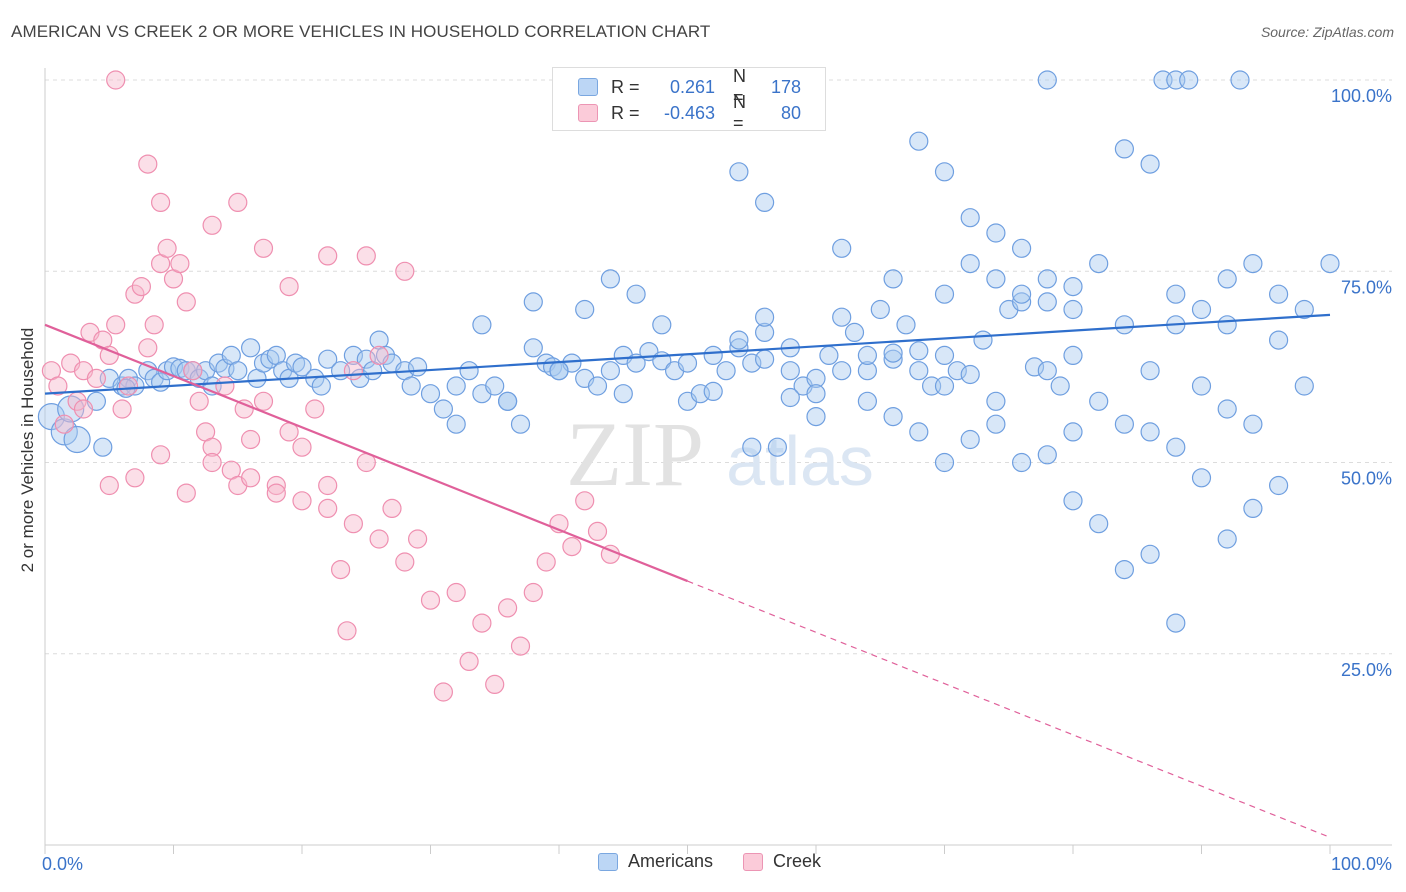 Image resolution: width=1406 pixels, height=892 pixels. What do you see at coordinates (1366, 670) in the screenshot?
I see `y-tick-label: 25.0%` at bounding box center [1366, 670].